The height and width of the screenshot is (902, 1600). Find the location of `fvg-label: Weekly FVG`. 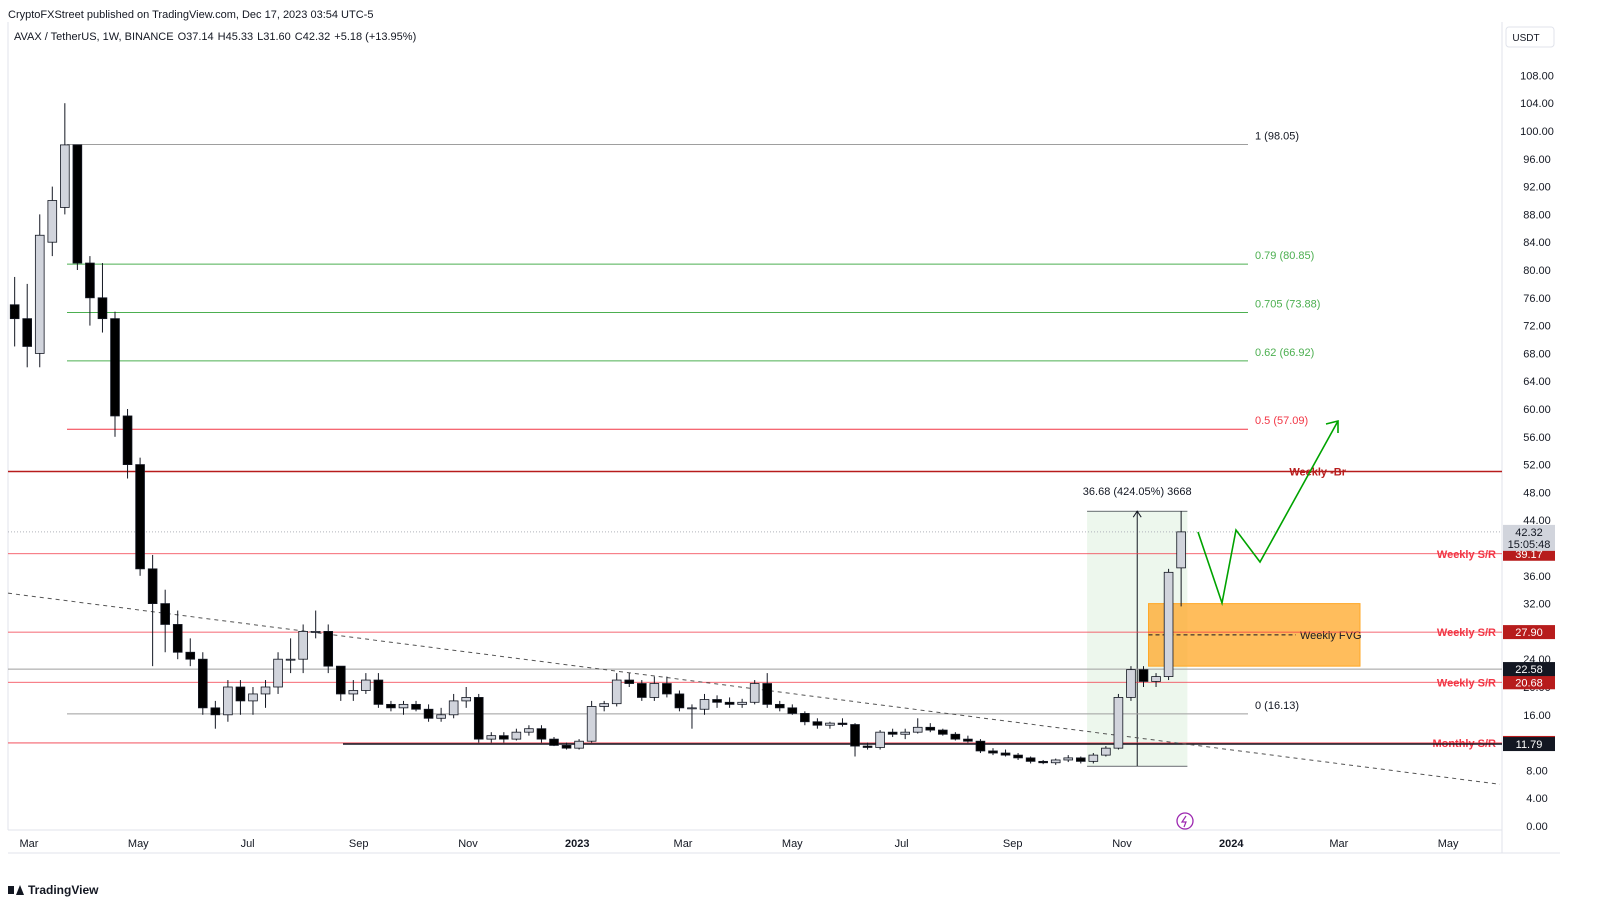

fvg-label: Weekly FVG is located at coordinates (1331, 636).